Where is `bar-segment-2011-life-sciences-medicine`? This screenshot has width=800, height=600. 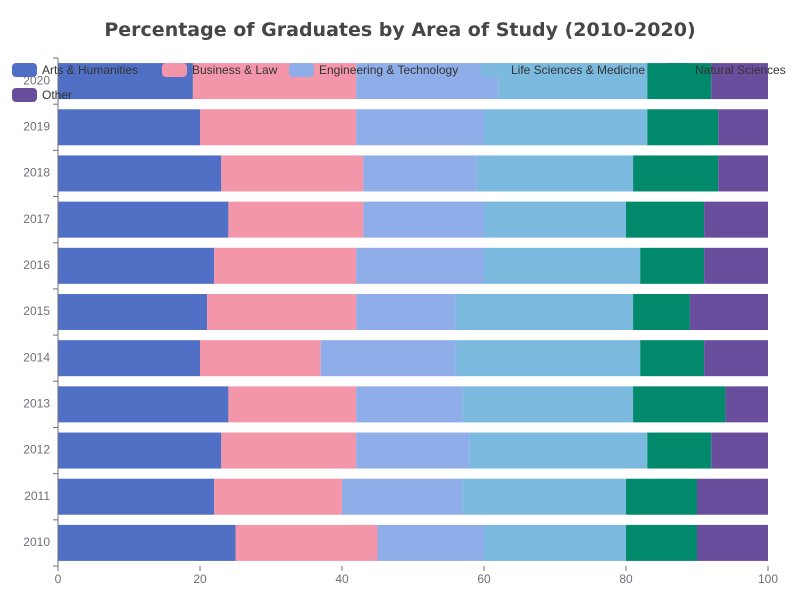
bar-segment-2011-life-sciences-medicine is located at coordinates (544, 496).